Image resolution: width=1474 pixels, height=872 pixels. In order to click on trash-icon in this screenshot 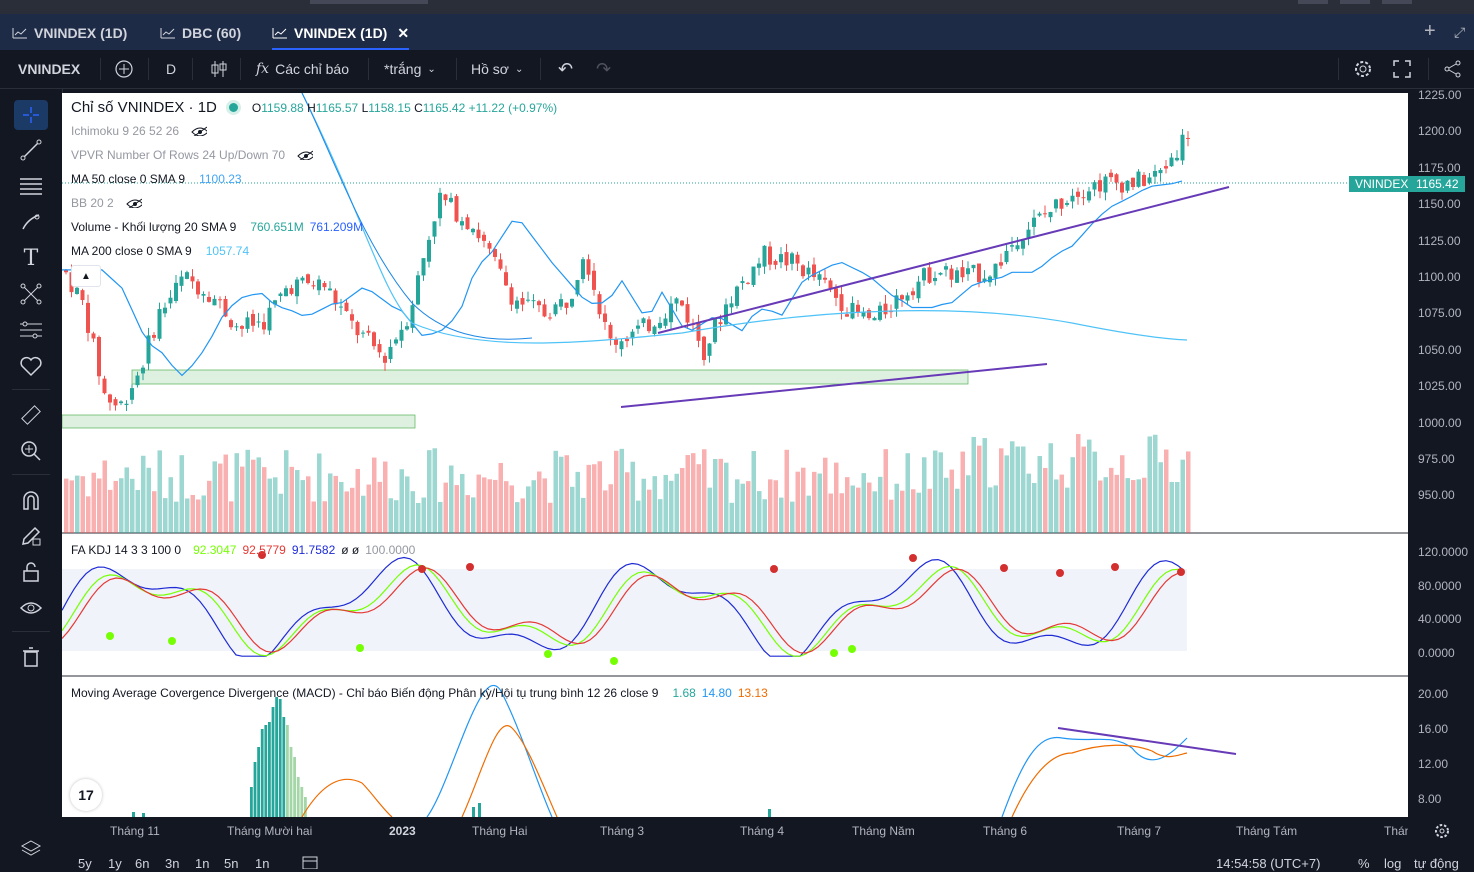, I will do `click(31, 657)`.